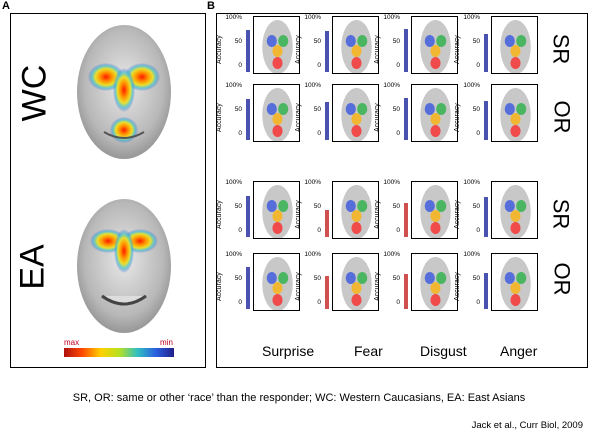 The width and height of the screenshot is (598, 436). I want to click on emotion-label-anger: Anger, so click(519, 351).